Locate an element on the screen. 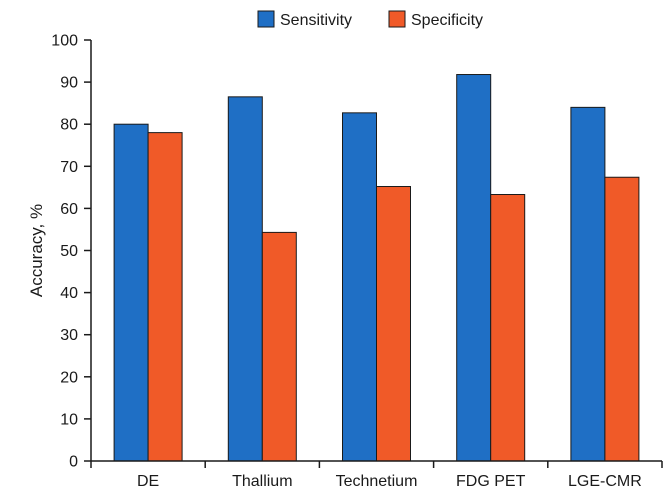  x-tick-label: Technetium is located at coordinates (377, 481).